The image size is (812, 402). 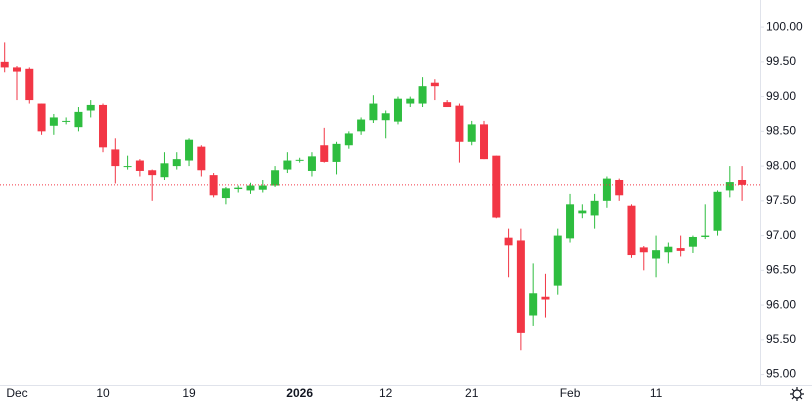 I want to click on y-tick-label: 97.00, so click(x=781, y=235).